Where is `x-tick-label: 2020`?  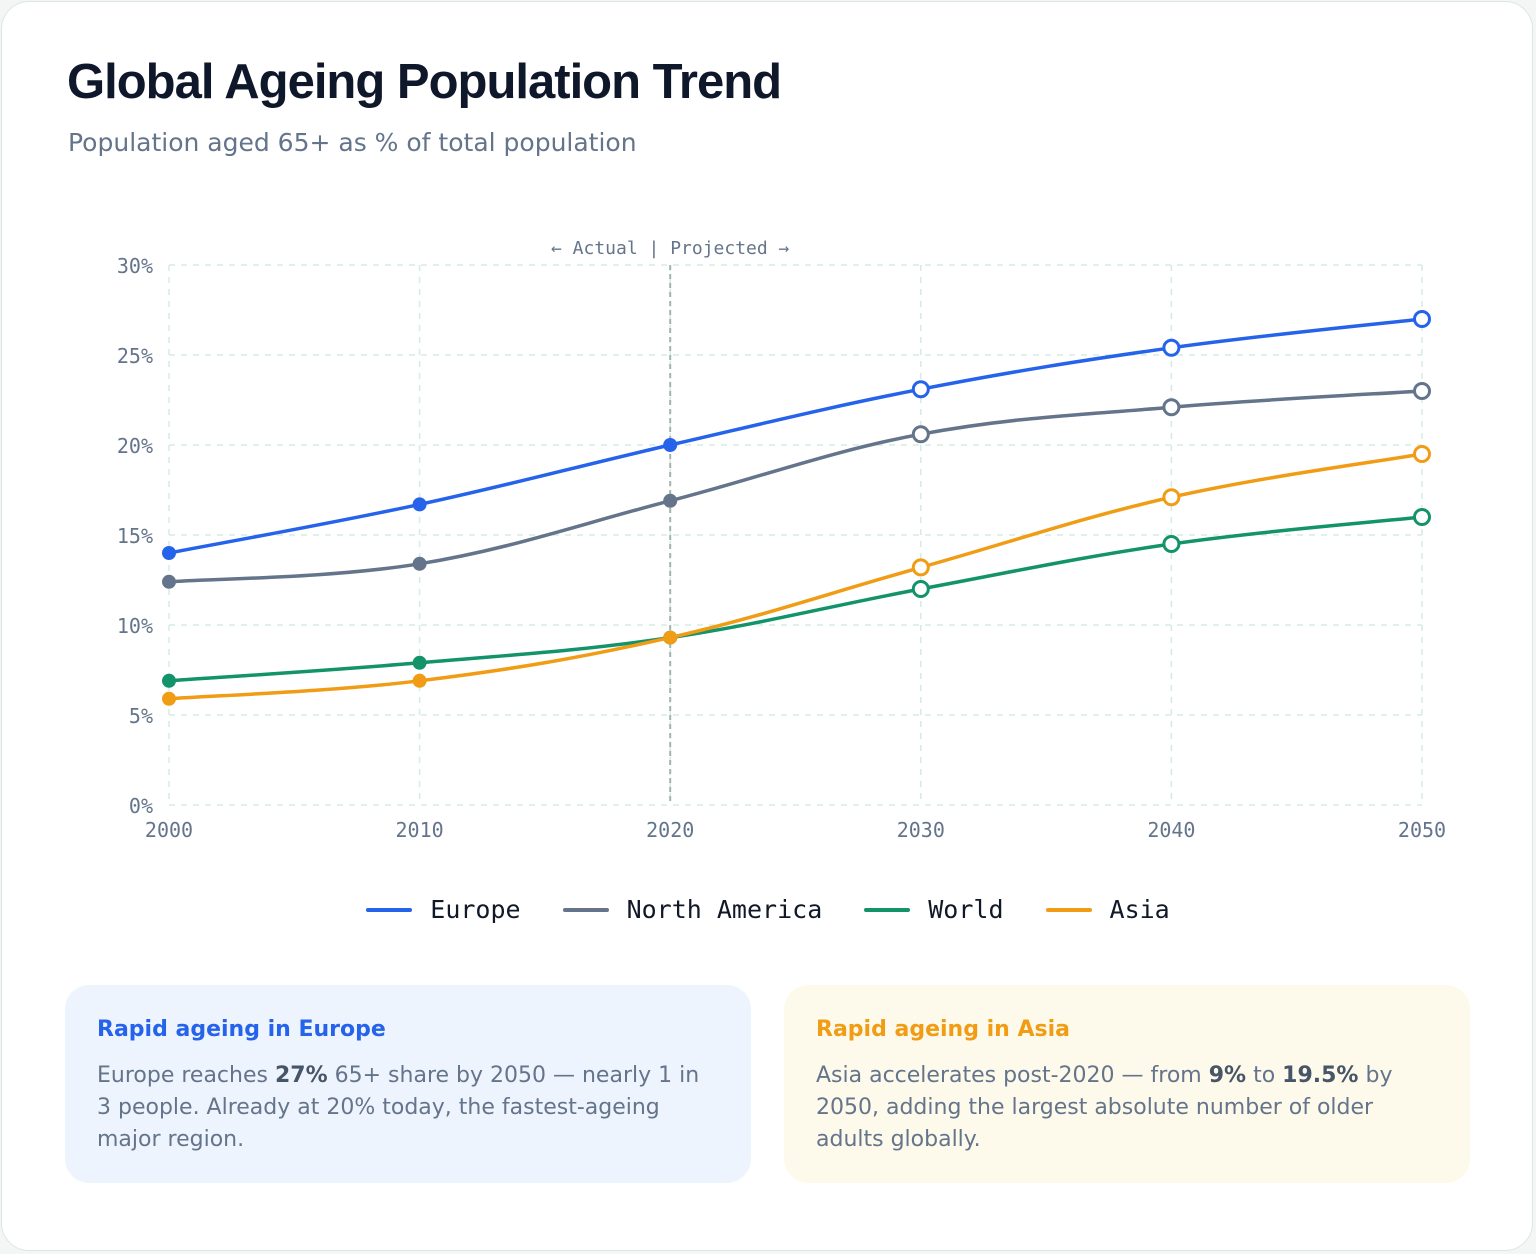
x-tick-label: 2020 is located at coordinates (670, 830).